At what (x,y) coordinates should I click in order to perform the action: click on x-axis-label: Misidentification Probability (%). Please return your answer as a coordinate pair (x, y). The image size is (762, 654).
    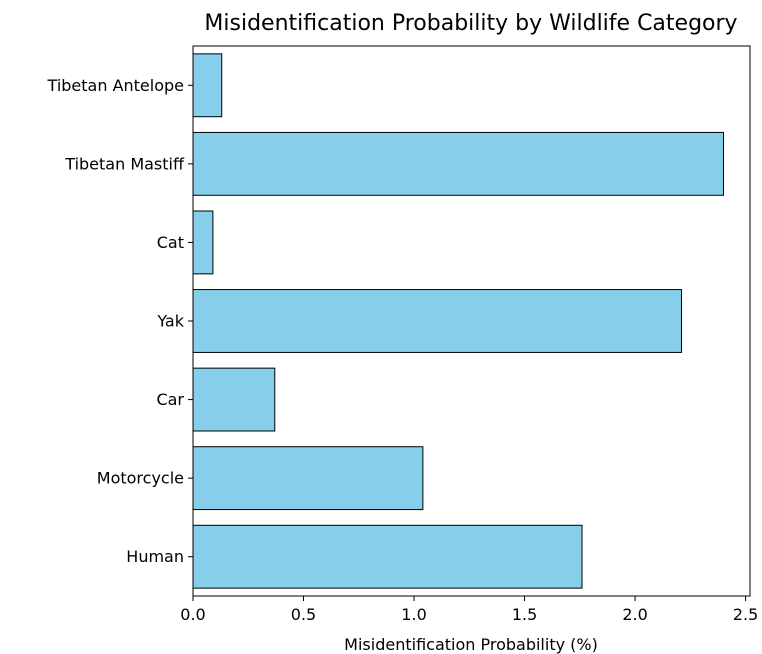
    Looking at the image, I should click on (471, 644).